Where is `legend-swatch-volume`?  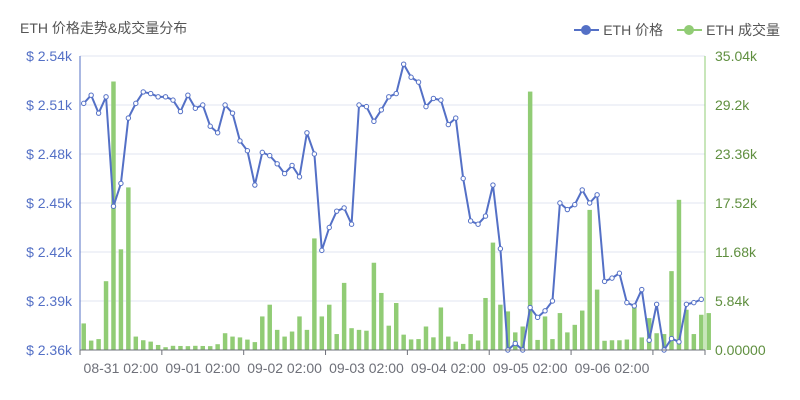 legend-swatch-volume is located at coordinates (690, 30).